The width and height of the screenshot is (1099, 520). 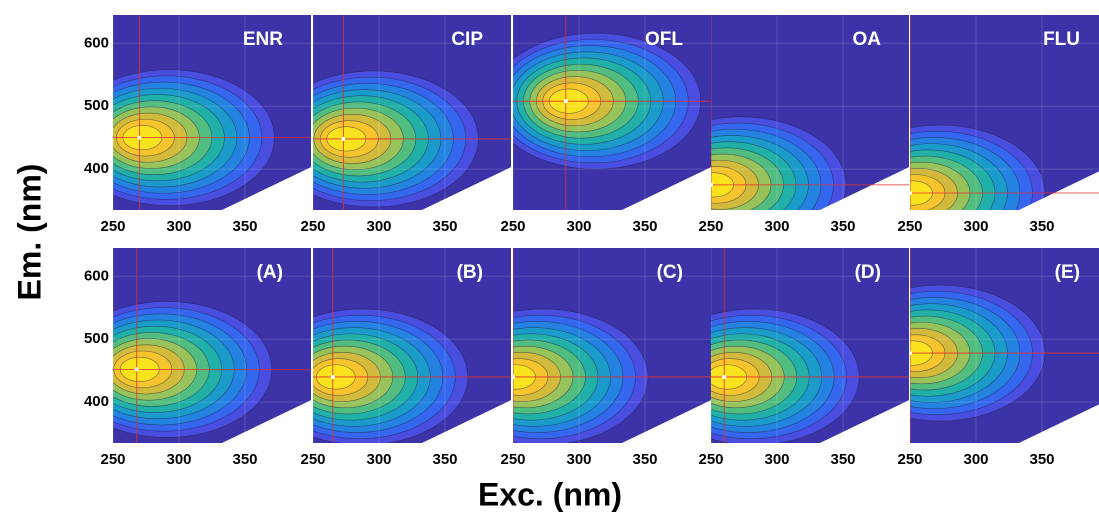 What do you see at coordinates (1067, 272) in the screenshot?
I see `panel-title: (E)` at bounding box center [1067, 272].